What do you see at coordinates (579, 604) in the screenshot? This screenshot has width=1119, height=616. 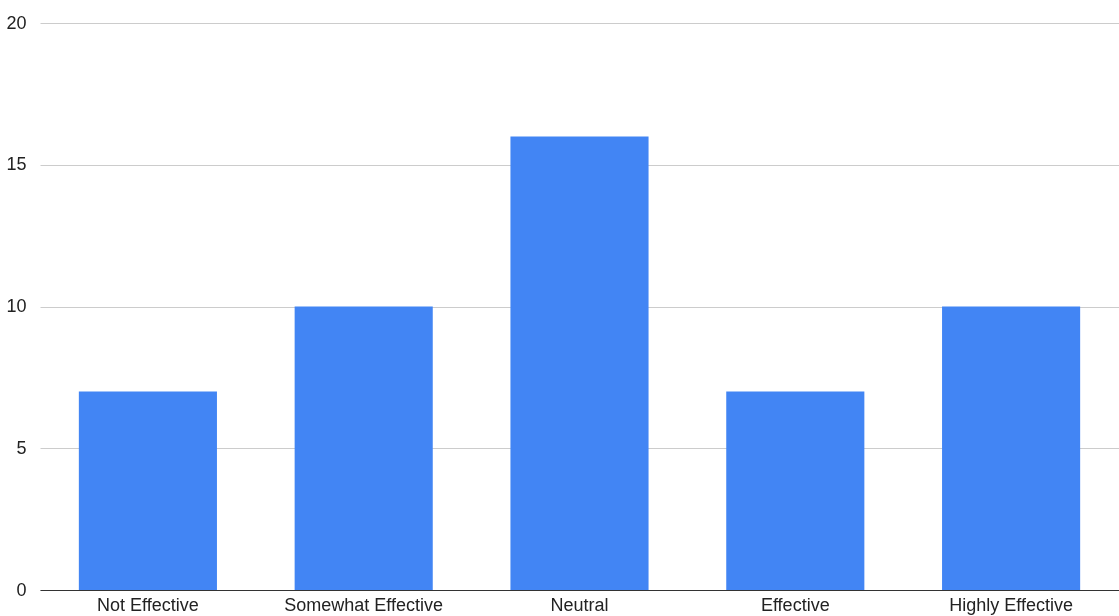 I see `x-tick-label: Neutral` at bounding box center [579, 604].